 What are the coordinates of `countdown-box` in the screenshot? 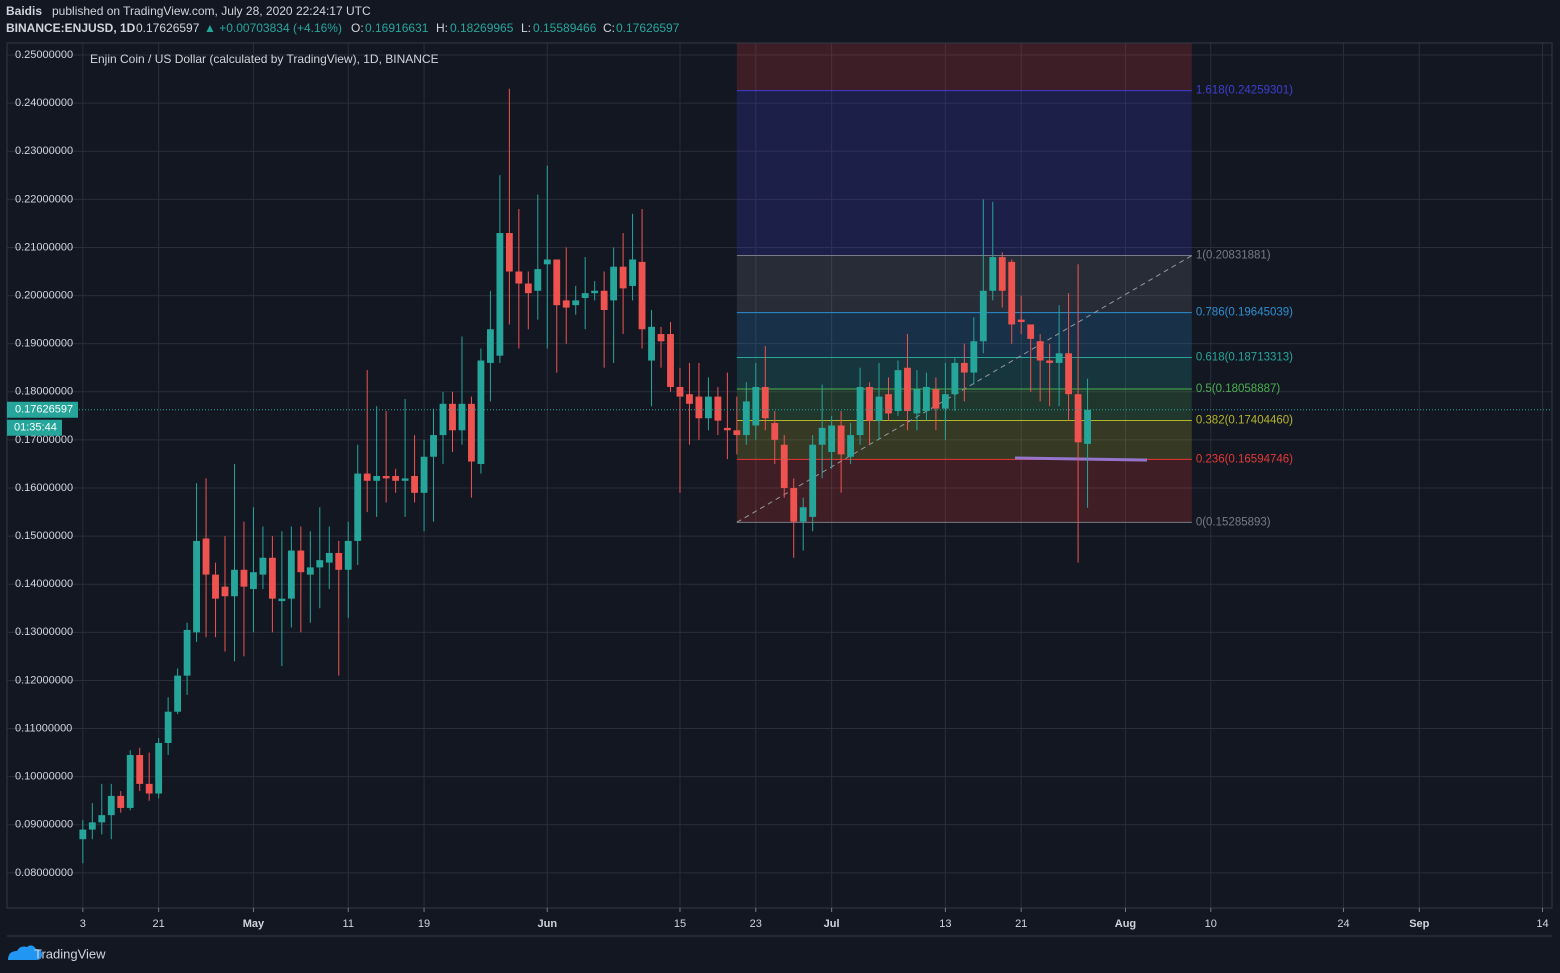 It's located at (34, 427).